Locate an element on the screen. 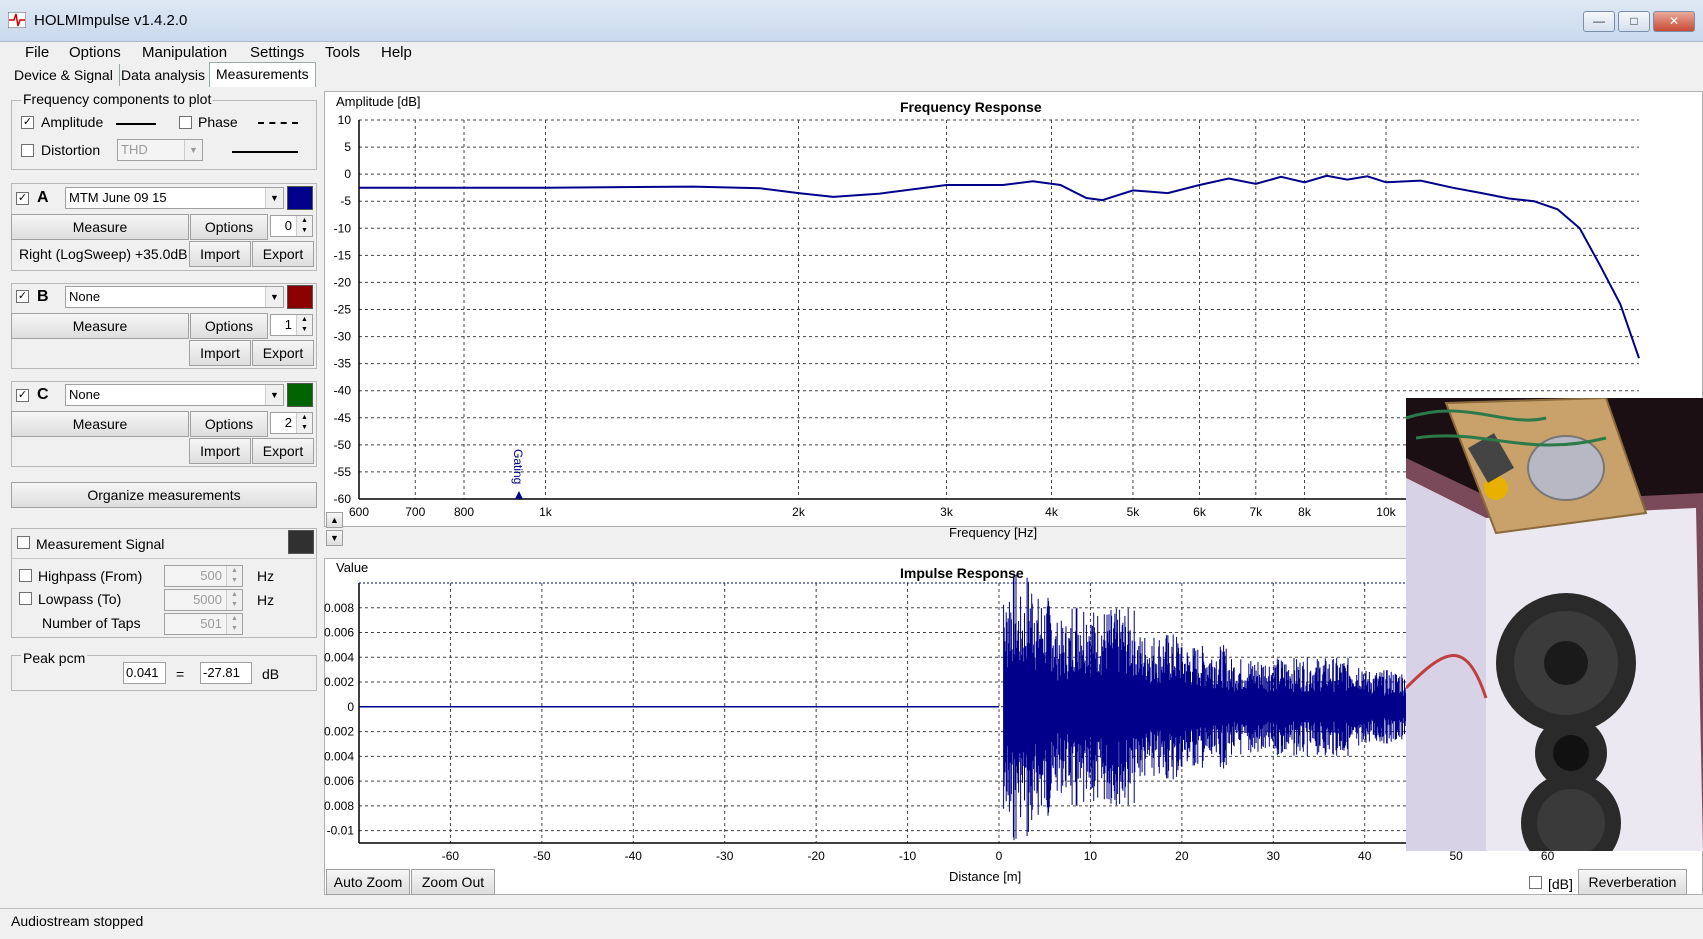  slot-a-select: MTM June 09 15 ▼ is located at coordinates (174, 198).